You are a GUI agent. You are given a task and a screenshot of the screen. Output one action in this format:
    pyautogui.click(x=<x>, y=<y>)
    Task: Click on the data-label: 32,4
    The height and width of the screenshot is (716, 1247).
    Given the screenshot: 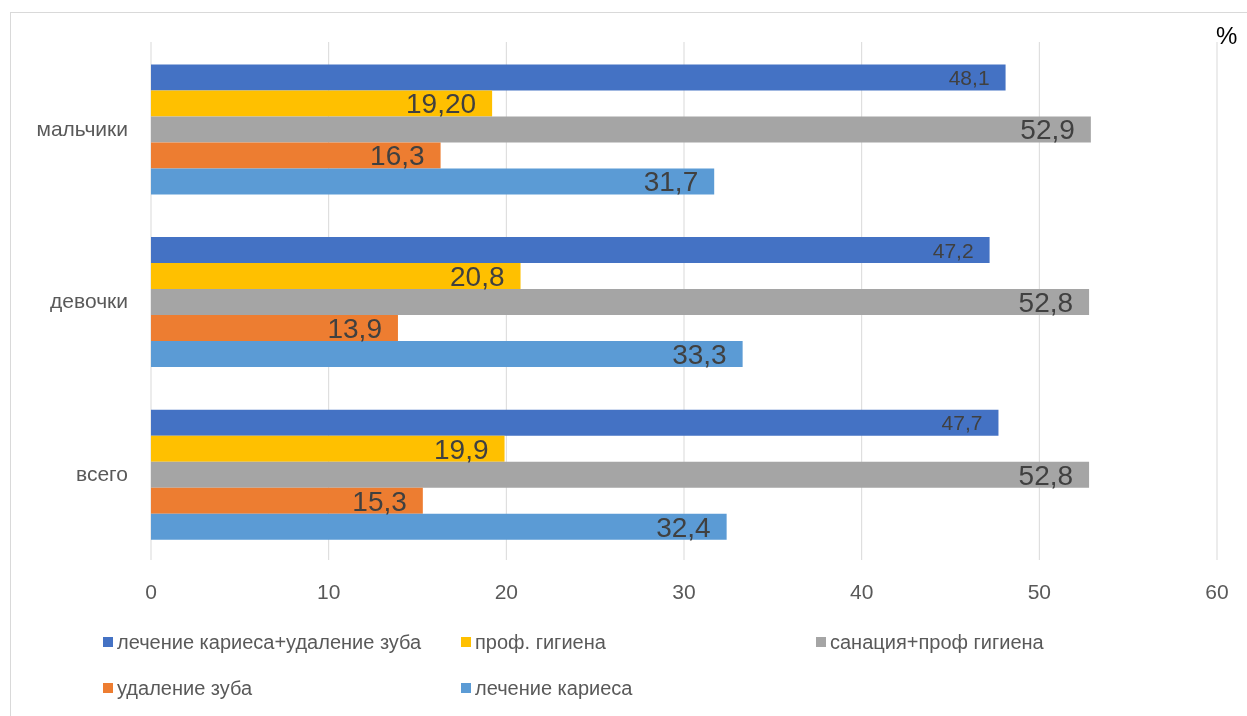 What is the action you would take?
    pyautogui.click(x=683, y=527)
    